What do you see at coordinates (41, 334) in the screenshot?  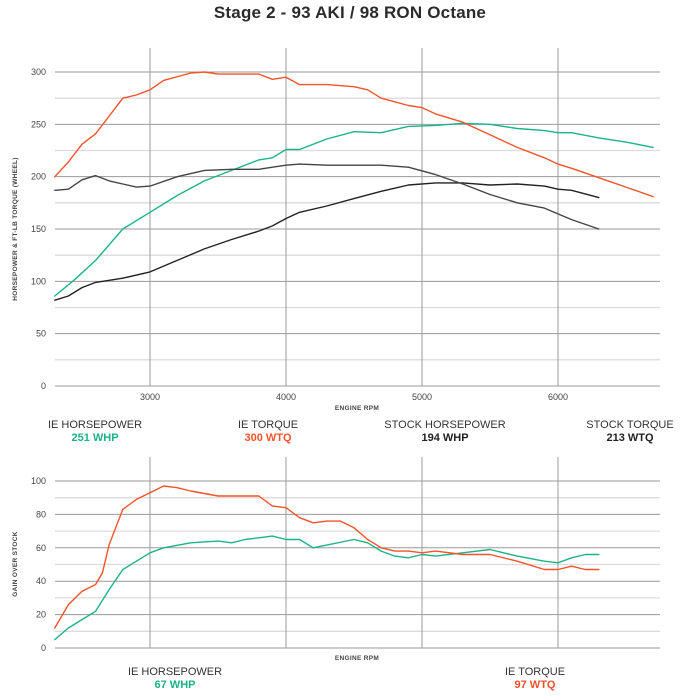 I see `top-y-tick: 50` at bounding box center [41, 334].